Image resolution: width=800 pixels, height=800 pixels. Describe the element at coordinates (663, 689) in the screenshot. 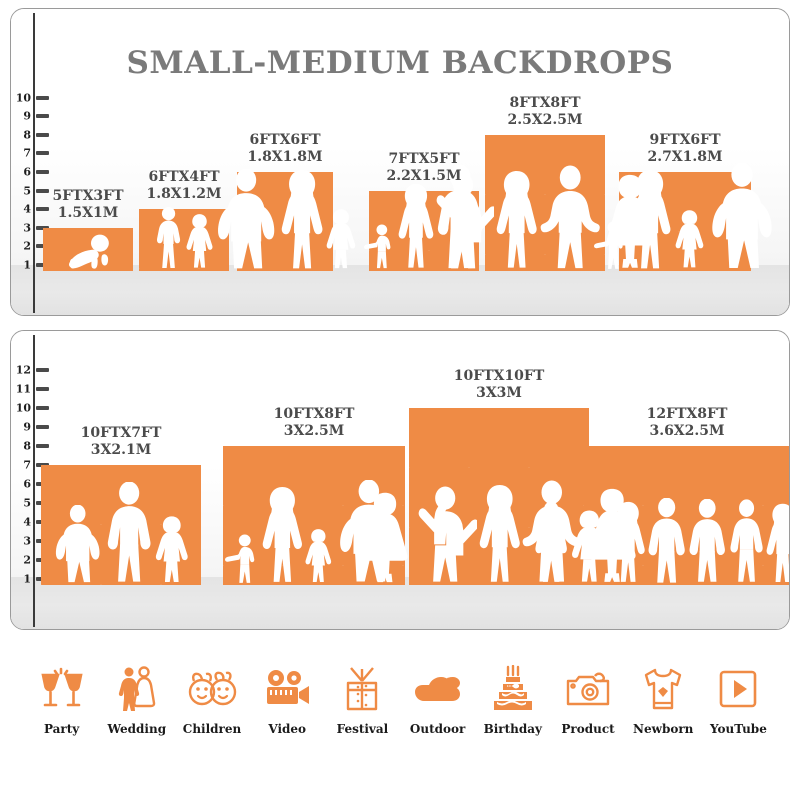

I see `baby-onesie-icon` at that location.